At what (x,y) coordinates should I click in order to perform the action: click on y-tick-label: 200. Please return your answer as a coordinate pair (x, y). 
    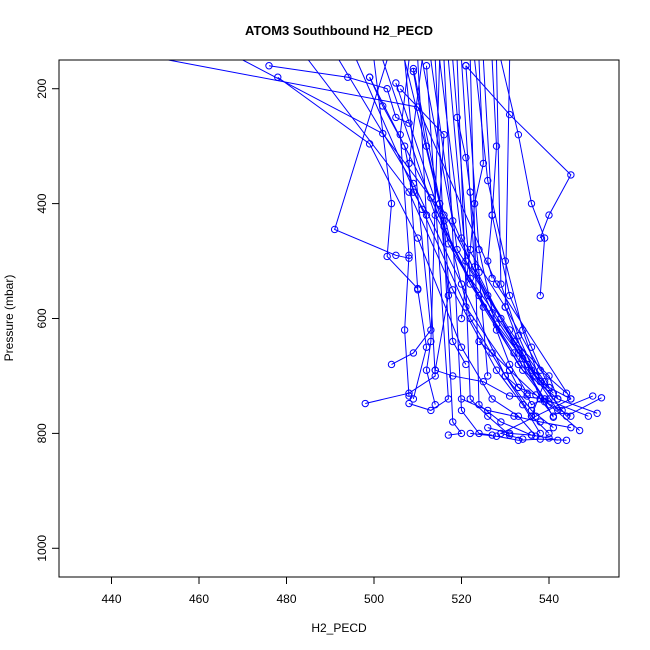
    Looking at the image, I should click on (42, 88).